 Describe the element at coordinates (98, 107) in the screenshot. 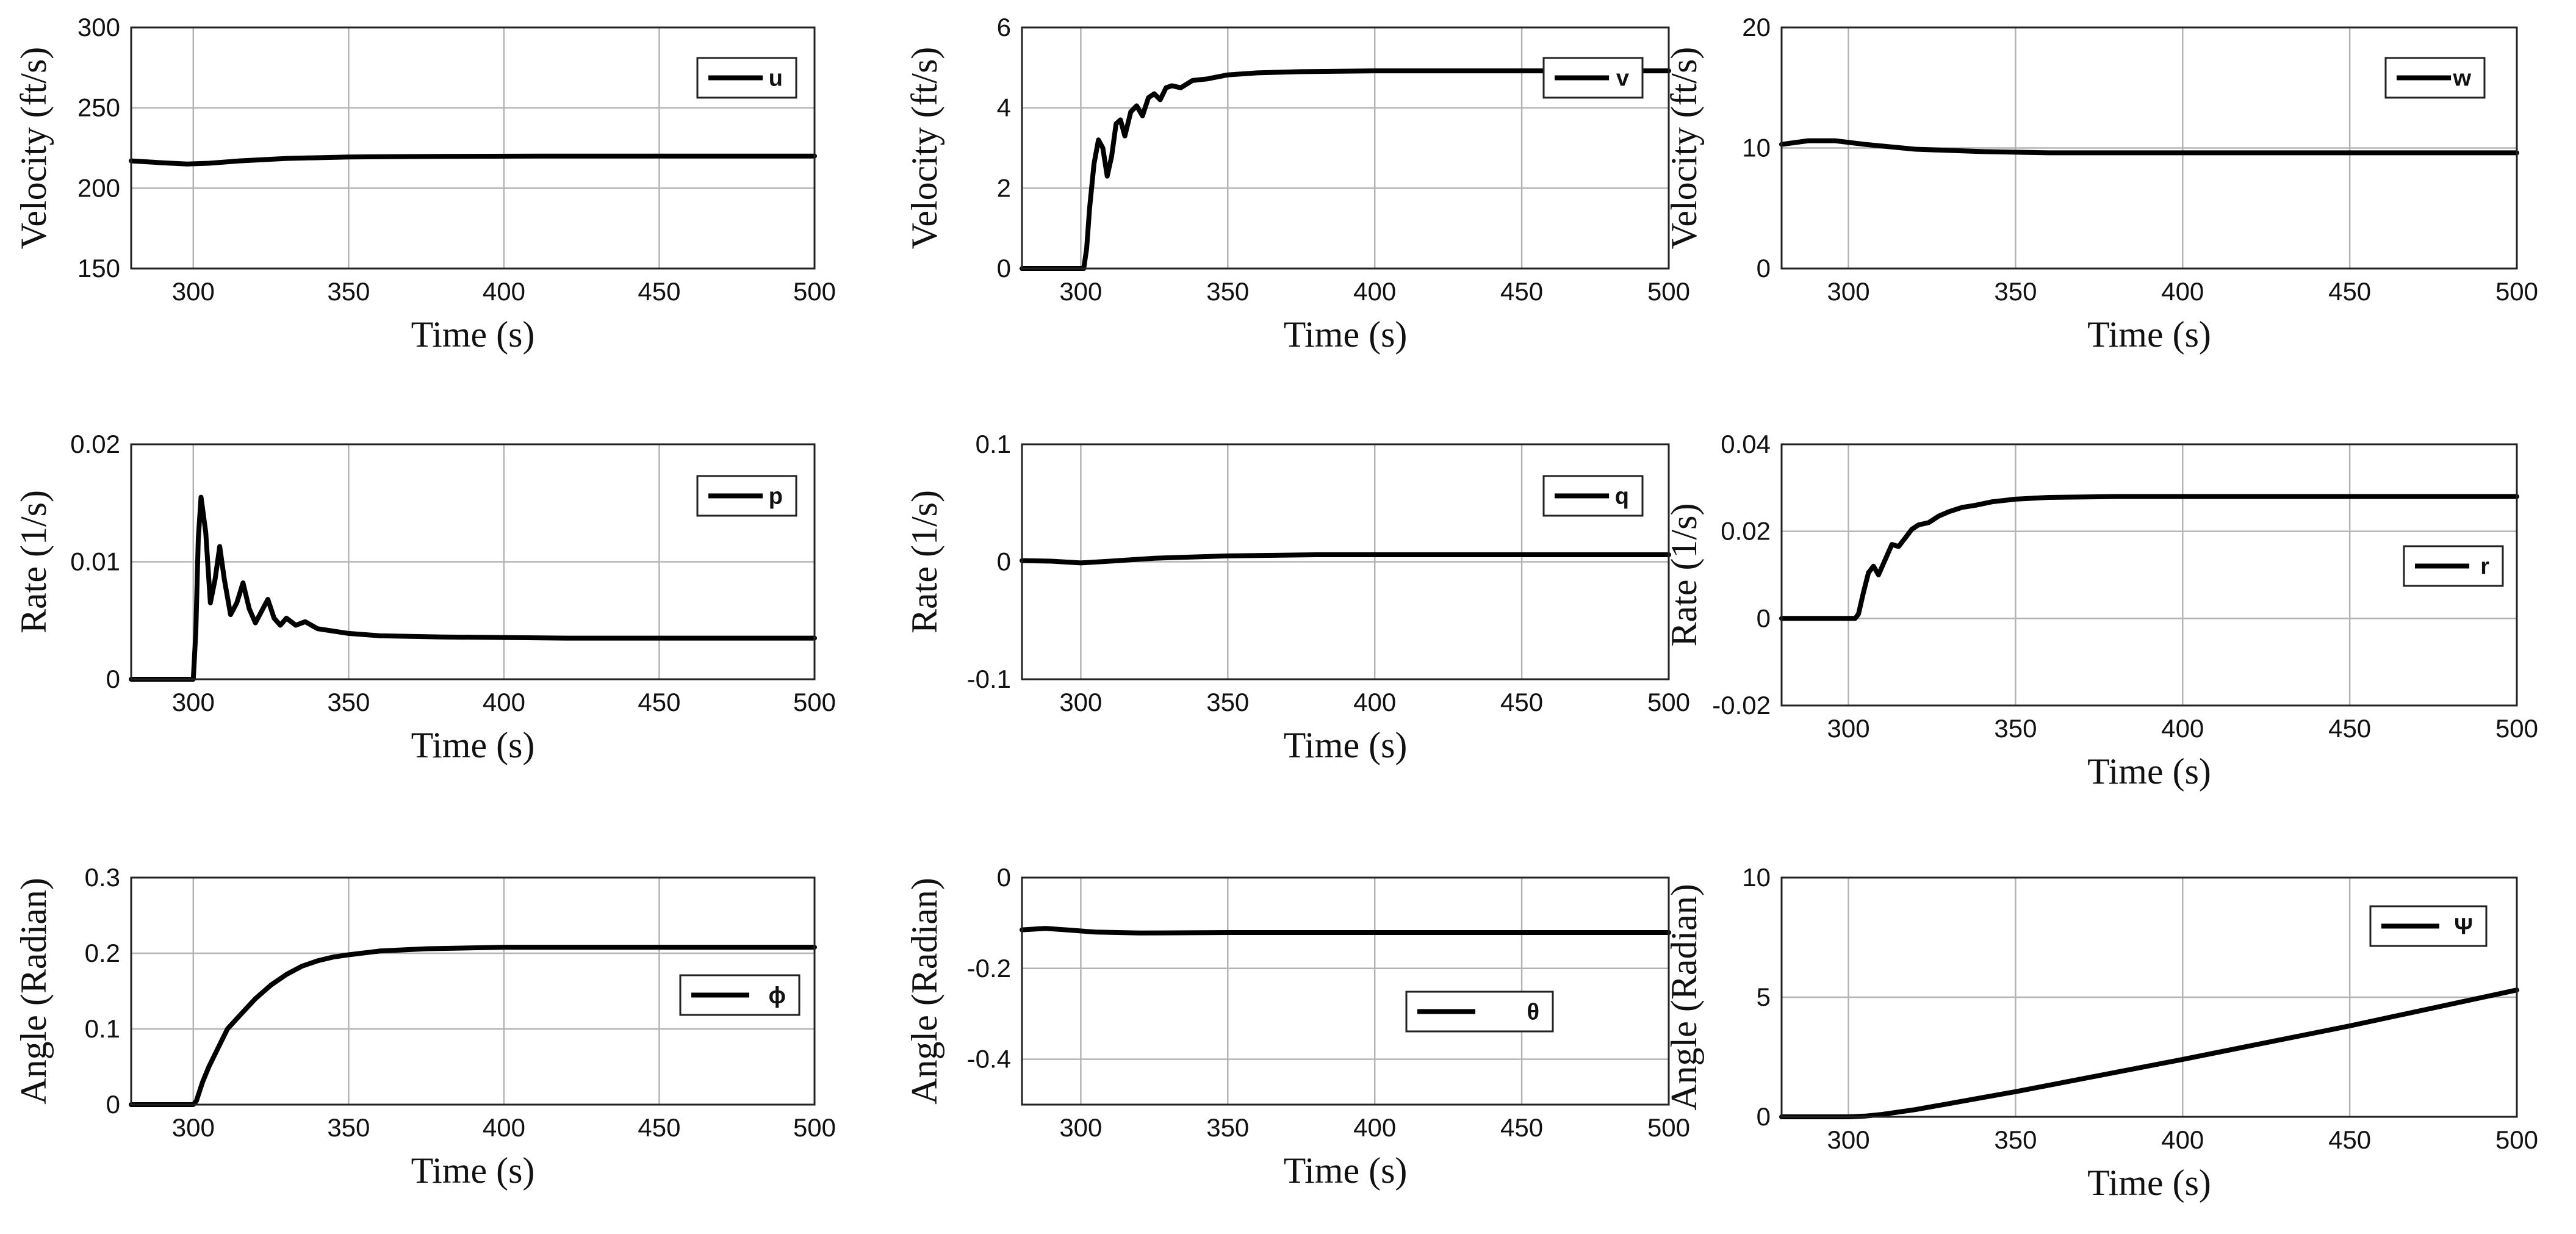

I see `y-tick-label: 250` at that location.